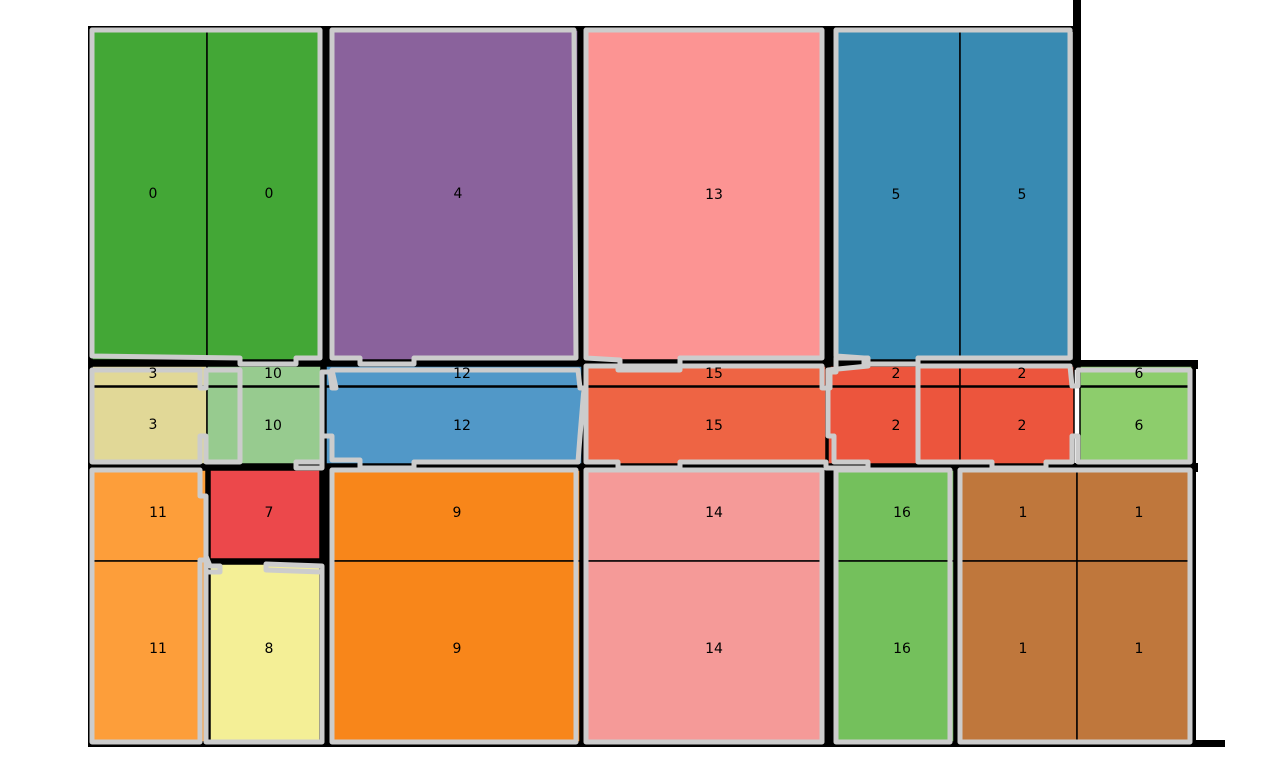 This screenshot has height=772, width=1283. Describe the element at coordinates (269, 513) in the screenshot. I see `room-label-7: 7` at that location.